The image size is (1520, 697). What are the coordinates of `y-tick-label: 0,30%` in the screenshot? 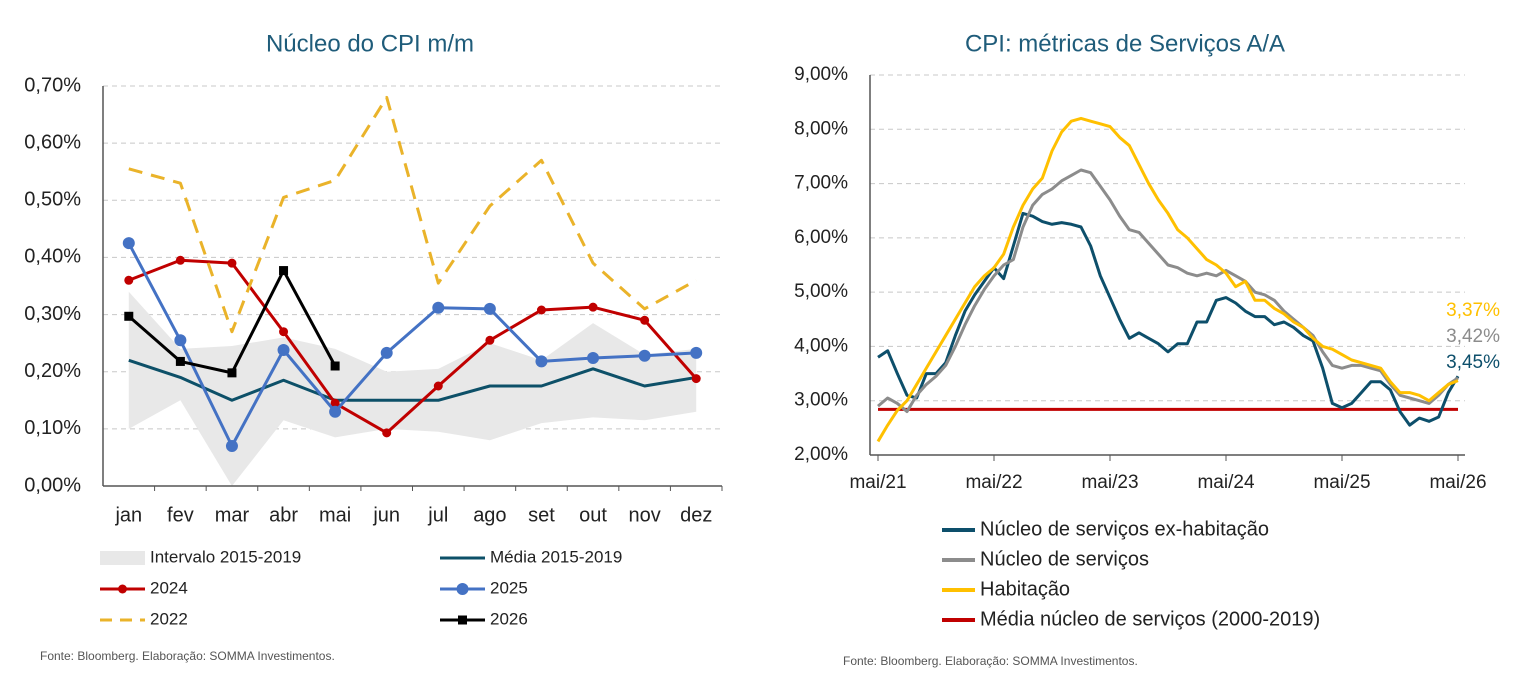 It's located at (52, 314).